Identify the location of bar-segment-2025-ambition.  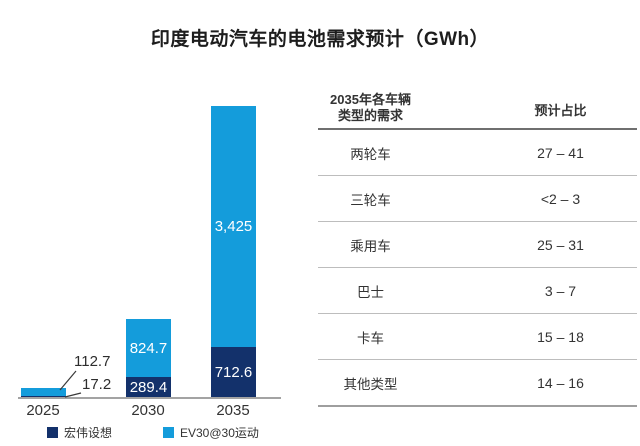
(43, 396).